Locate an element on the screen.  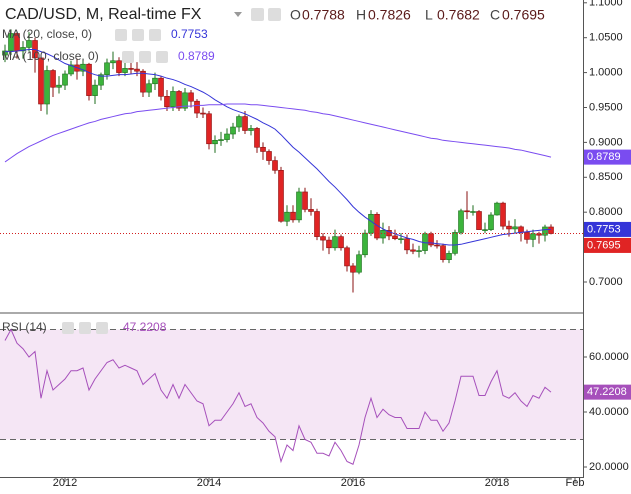
settings-icon is located at coordinates (257, 14).